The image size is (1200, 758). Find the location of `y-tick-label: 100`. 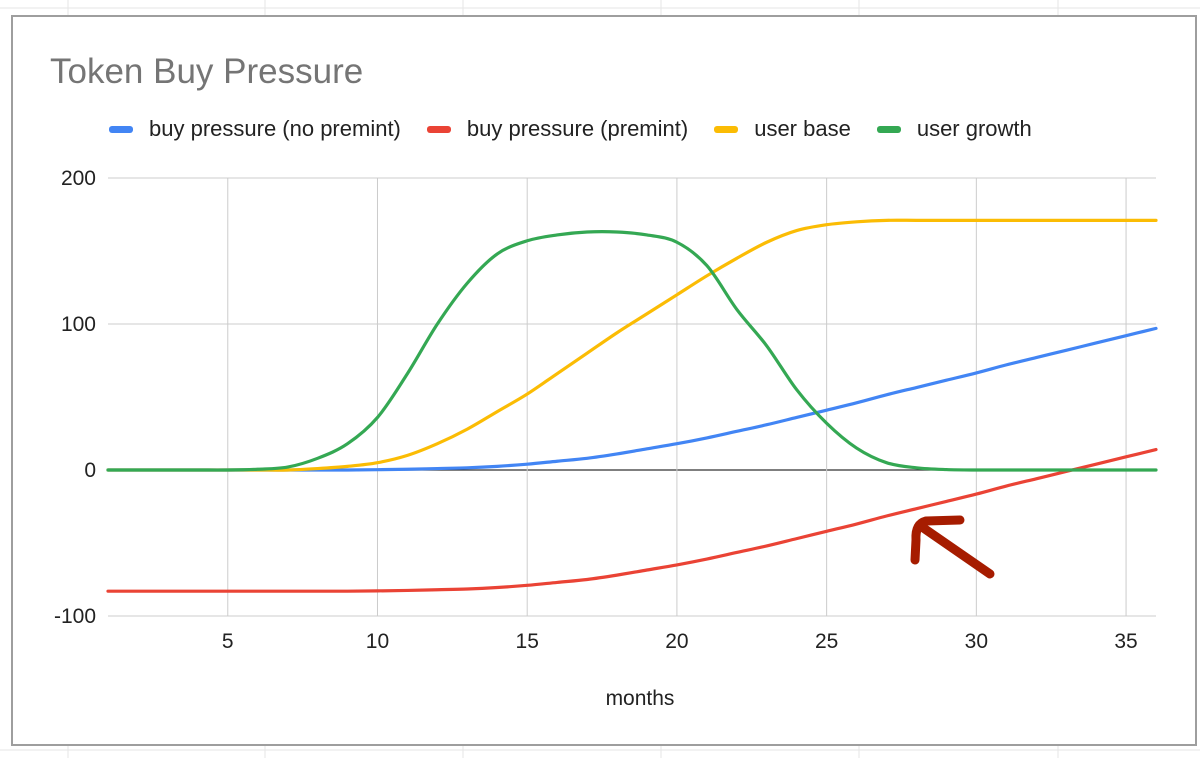

y-tick-label: 100 is located at coordinates (78, 324).